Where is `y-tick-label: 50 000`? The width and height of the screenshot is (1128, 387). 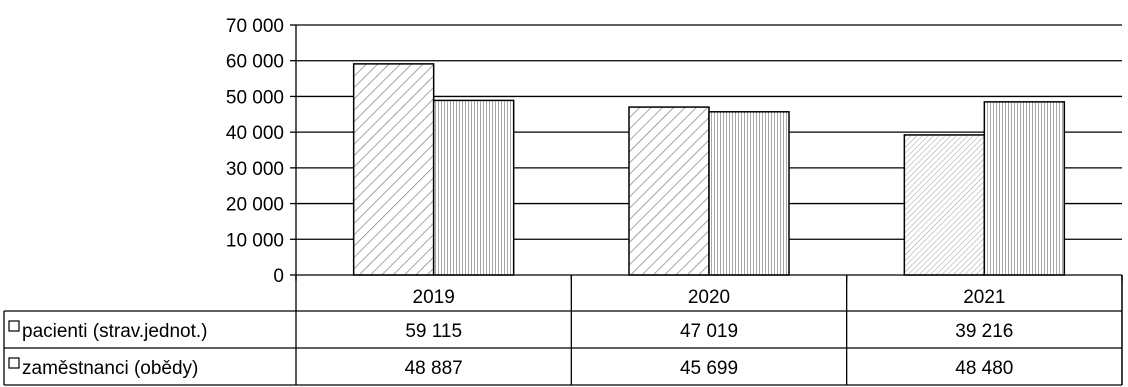 y-tick-label: 50 000 is located at coordinates (255, 97).